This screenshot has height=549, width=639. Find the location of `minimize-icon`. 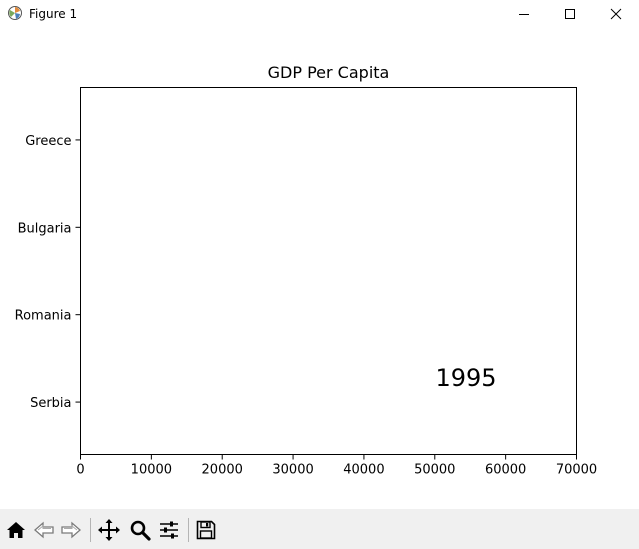

minimize-icon is located at coordinates (524, 14).